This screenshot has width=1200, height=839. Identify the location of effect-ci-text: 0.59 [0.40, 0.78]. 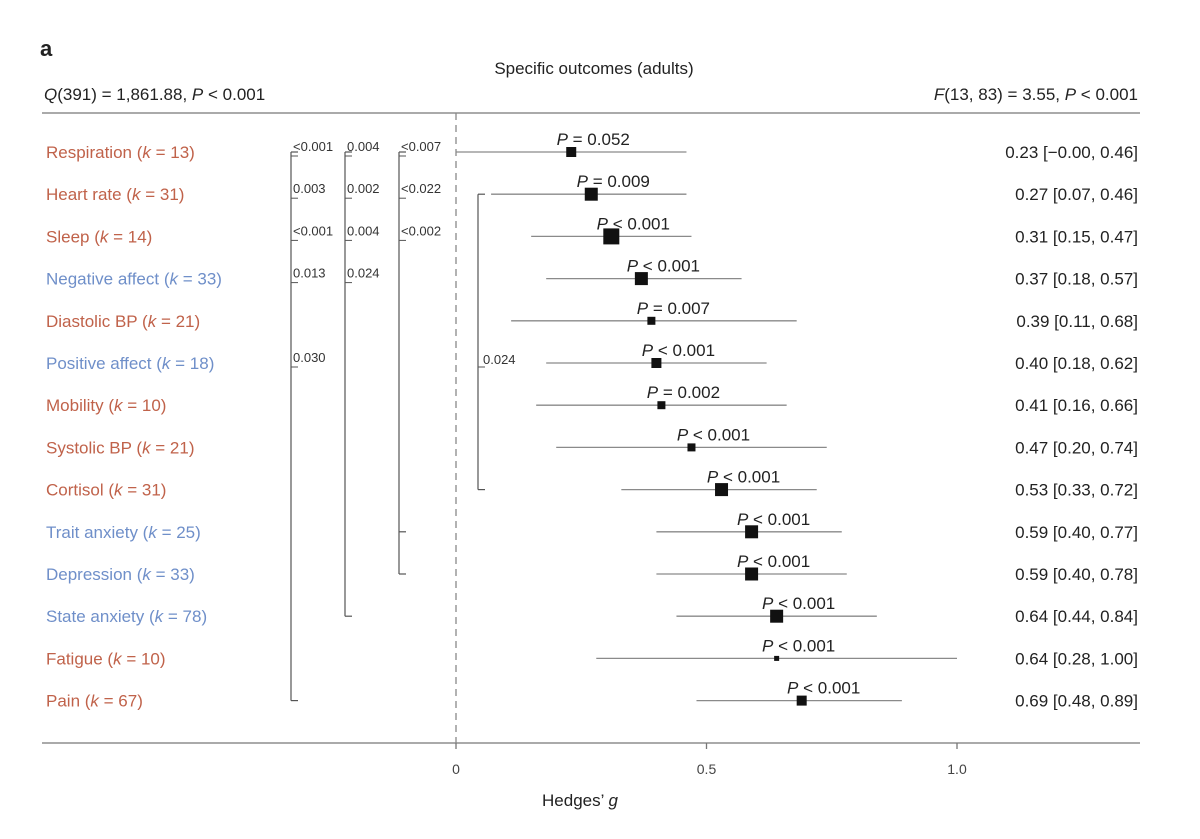
(1076, 574).